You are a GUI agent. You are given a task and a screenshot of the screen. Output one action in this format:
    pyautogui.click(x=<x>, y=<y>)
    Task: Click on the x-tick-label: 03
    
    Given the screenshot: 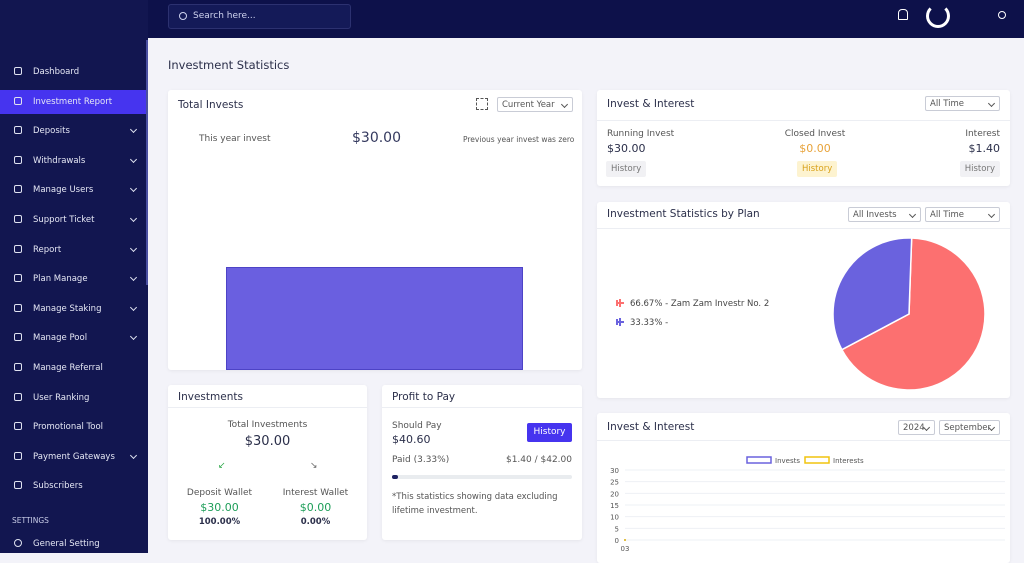 What is the action you would take?
    pyautogui.click(x=625, y=549)
    